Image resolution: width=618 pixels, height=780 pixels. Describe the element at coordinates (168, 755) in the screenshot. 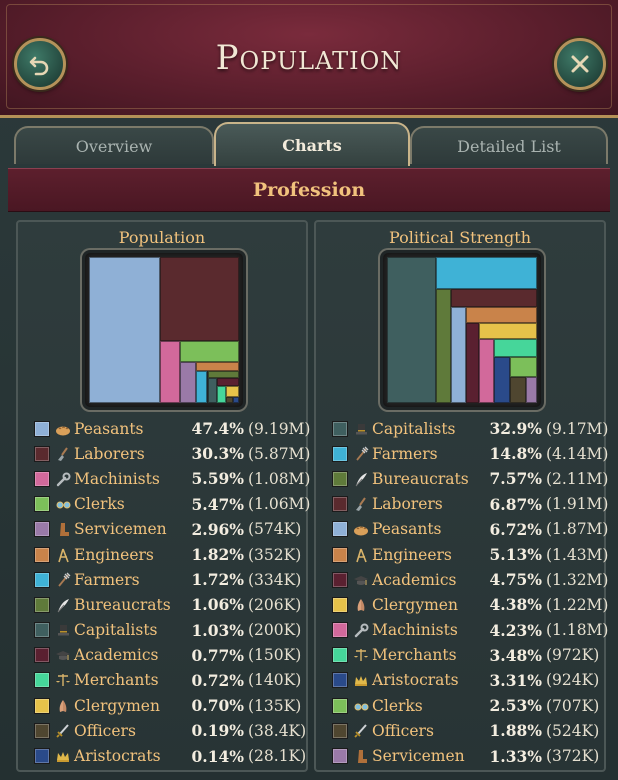

I see `legend-row-aristocrats: Aristocrats 0.14% (28.1K)` at that location.